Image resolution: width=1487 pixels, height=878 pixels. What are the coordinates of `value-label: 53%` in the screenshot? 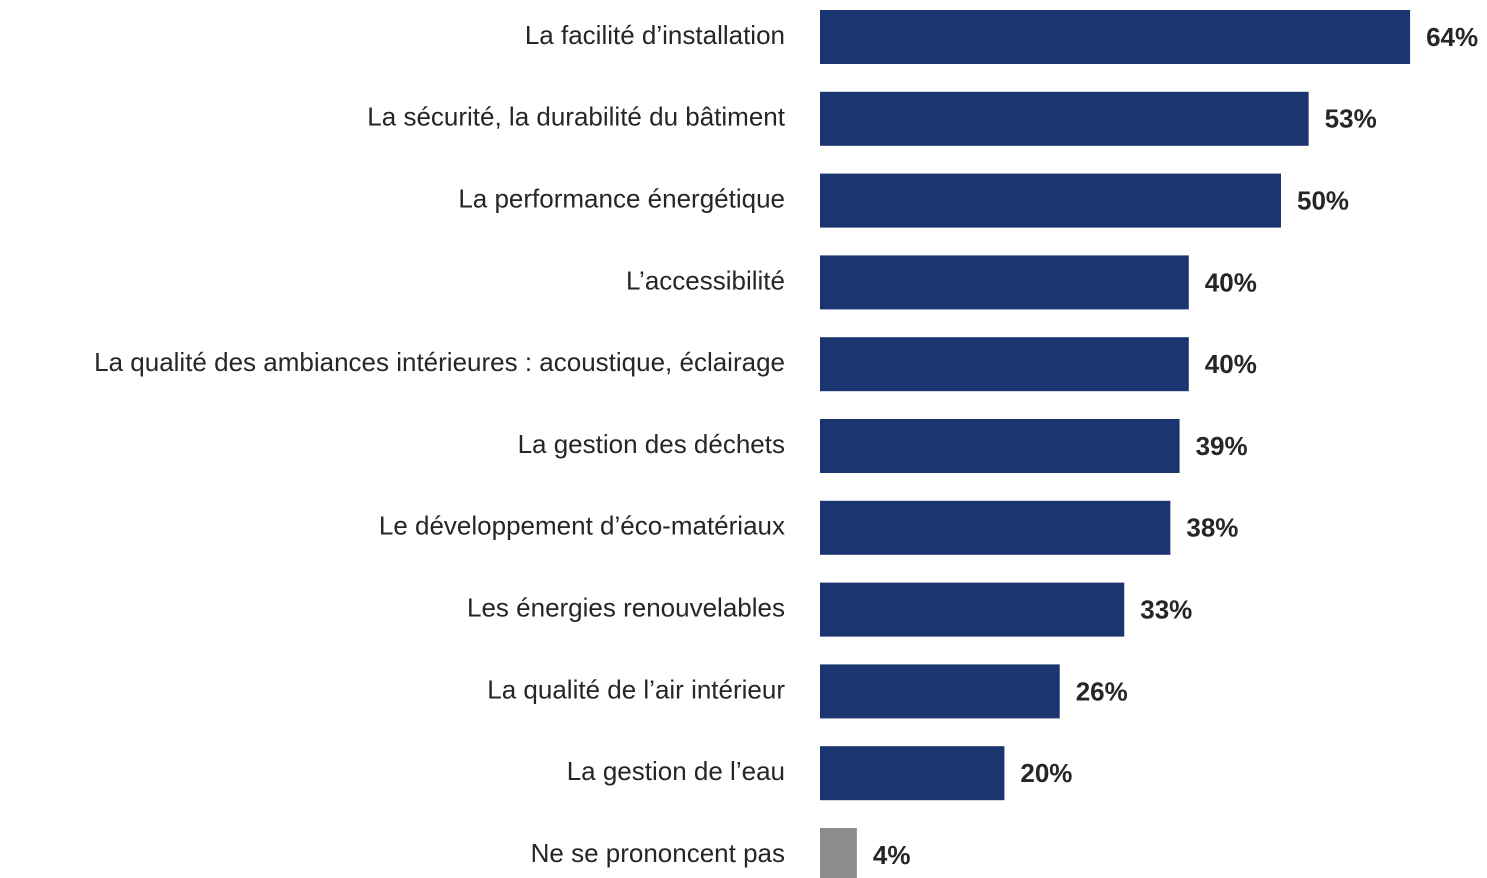 It's located at (1351, 119).